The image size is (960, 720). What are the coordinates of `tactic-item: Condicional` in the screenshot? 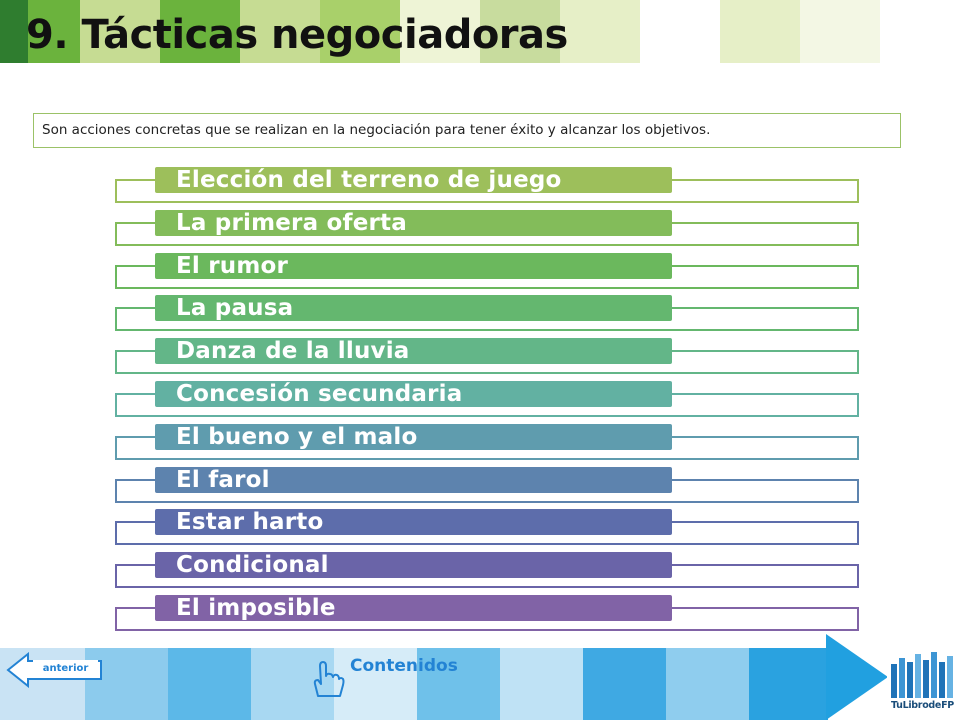 It's located at (480, 570).